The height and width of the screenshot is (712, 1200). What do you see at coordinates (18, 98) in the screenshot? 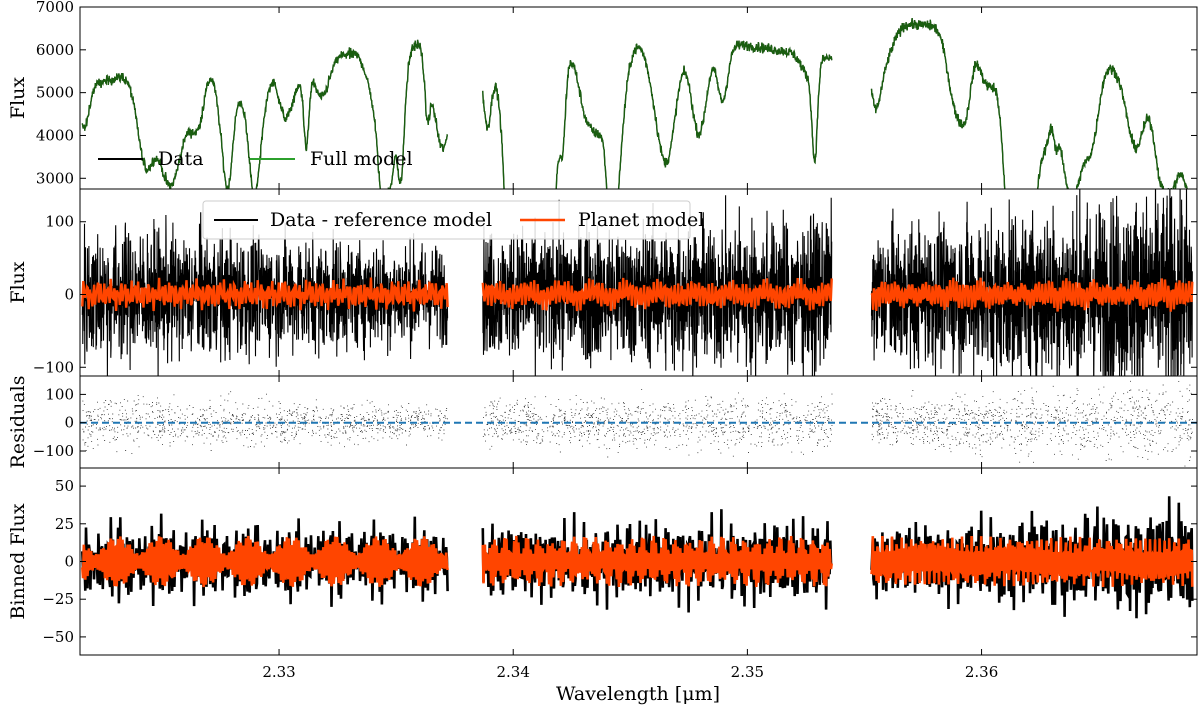
I see `flux-y-axis-label: Flux` at bounding box center [18, 98].